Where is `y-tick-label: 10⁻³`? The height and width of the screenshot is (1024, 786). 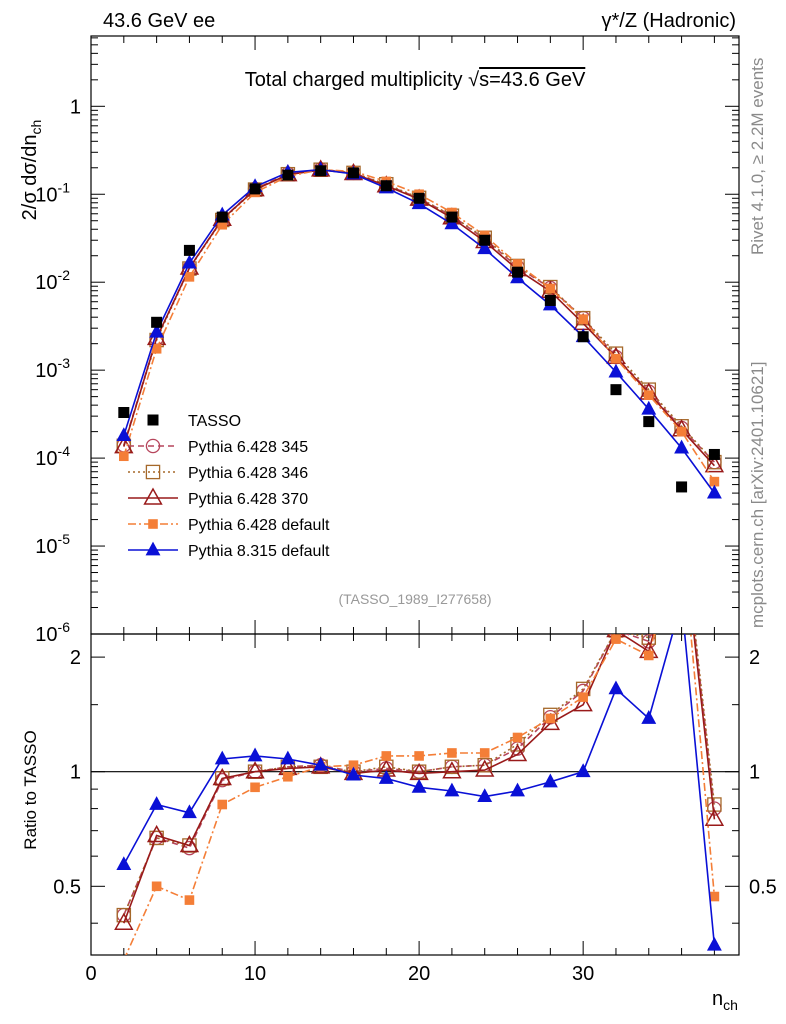
y-tick-label: 10⁻³ is located at coordinates (52, 368).